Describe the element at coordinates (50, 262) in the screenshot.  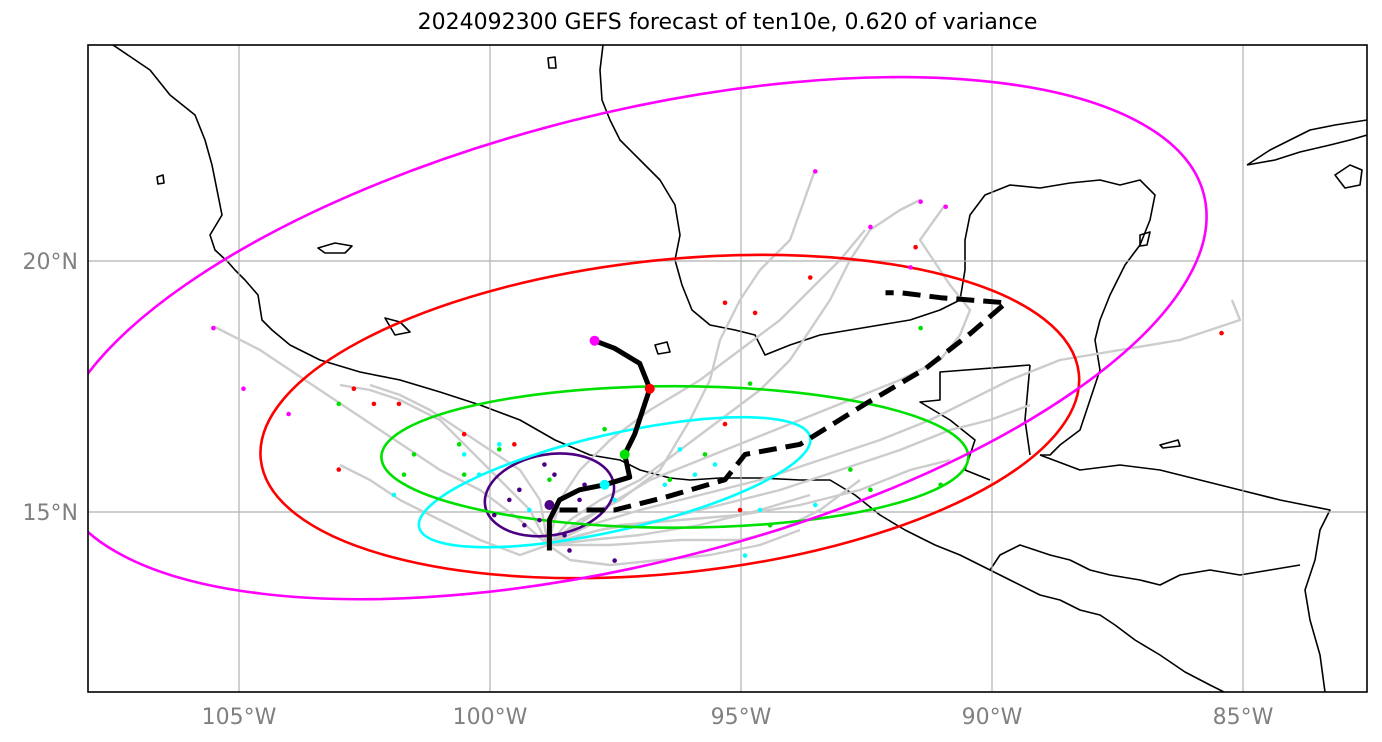
I see `y-tick-label: 20°N` at that location.